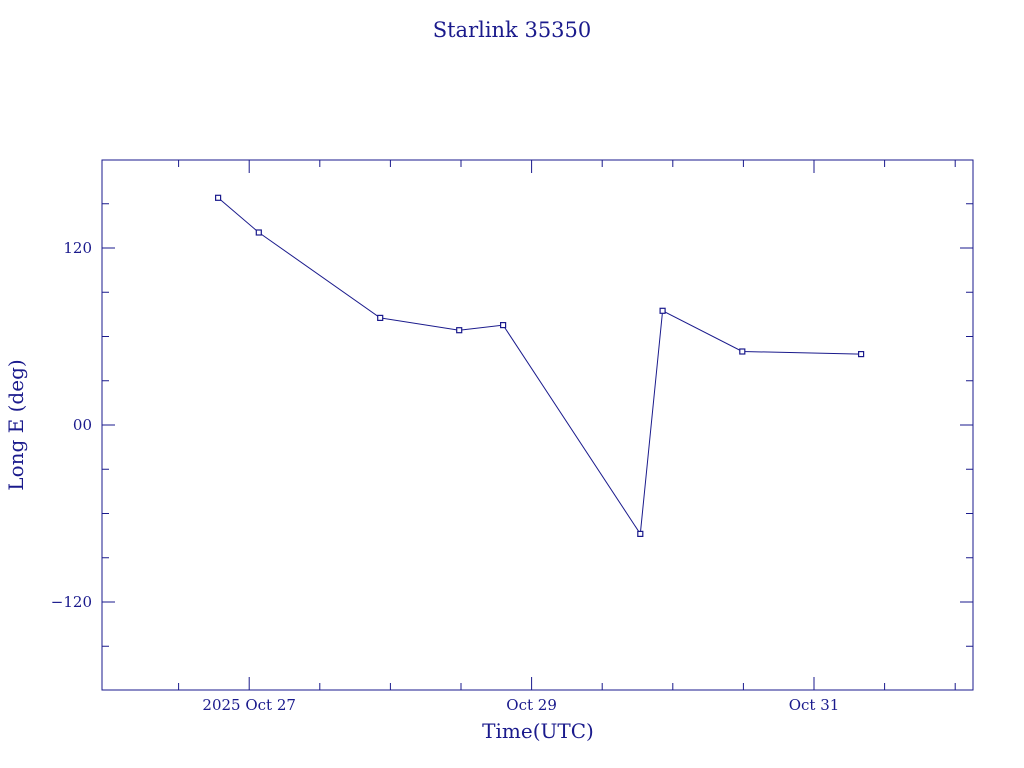 This screenshot has width=1024, height=768. What do you see at coordinates (531, 705) in the screenshot?
I see `x-tick-label: Oct 29` at bounding box center [531, 705].